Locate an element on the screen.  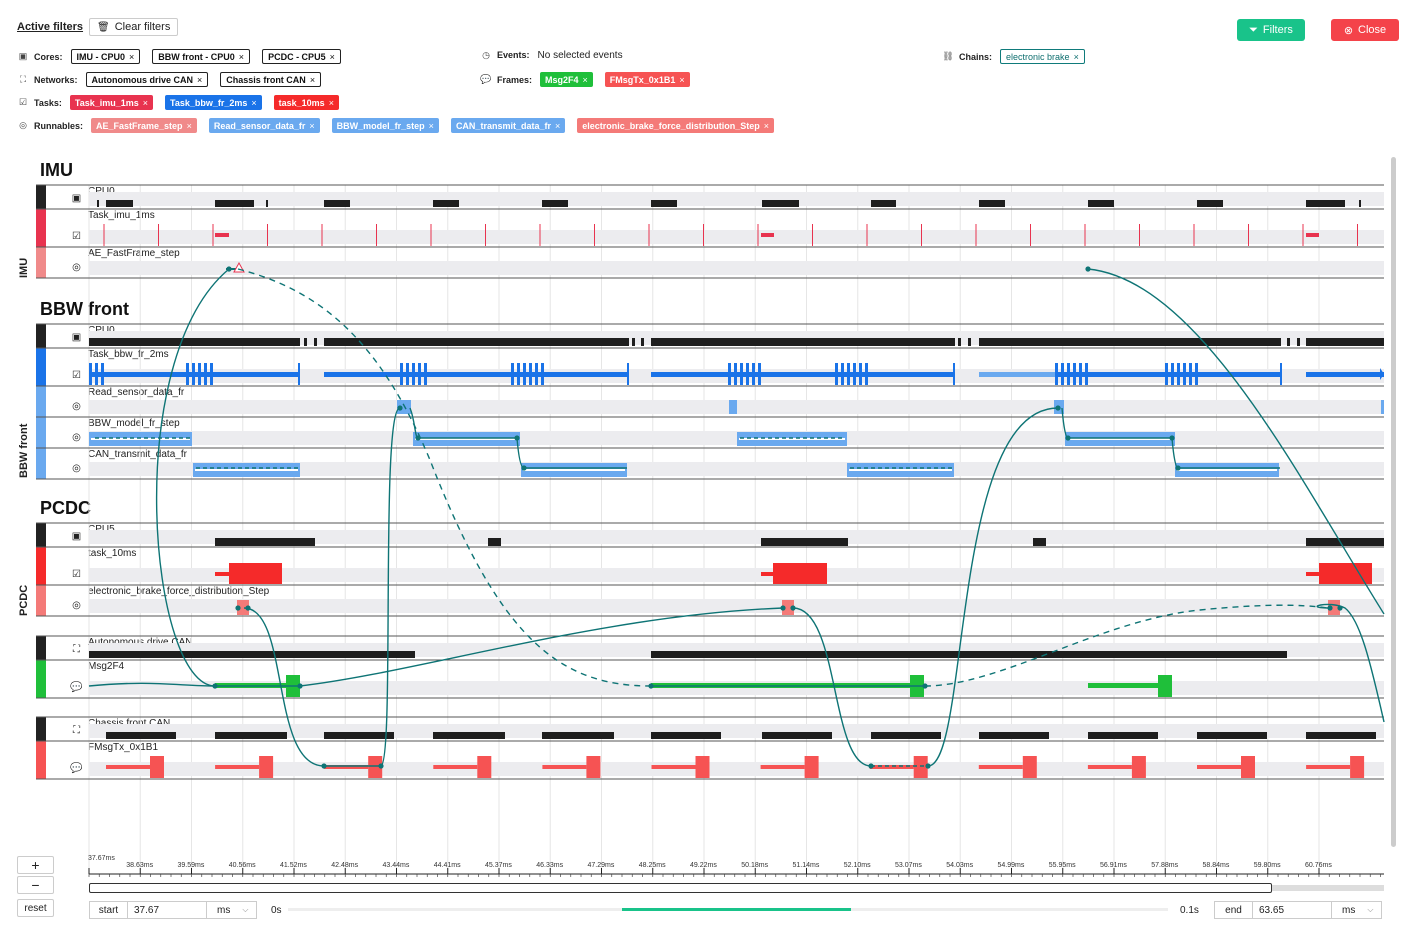
start-control: start 37.67 ms ⌵ is located at coordinates (173, 910).